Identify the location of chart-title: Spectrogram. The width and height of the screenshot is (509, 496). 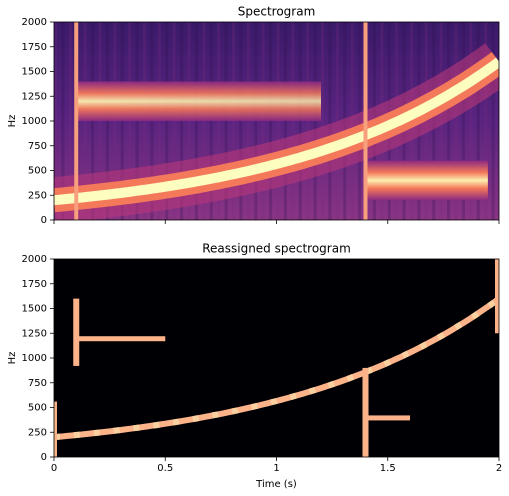
(277, 12).